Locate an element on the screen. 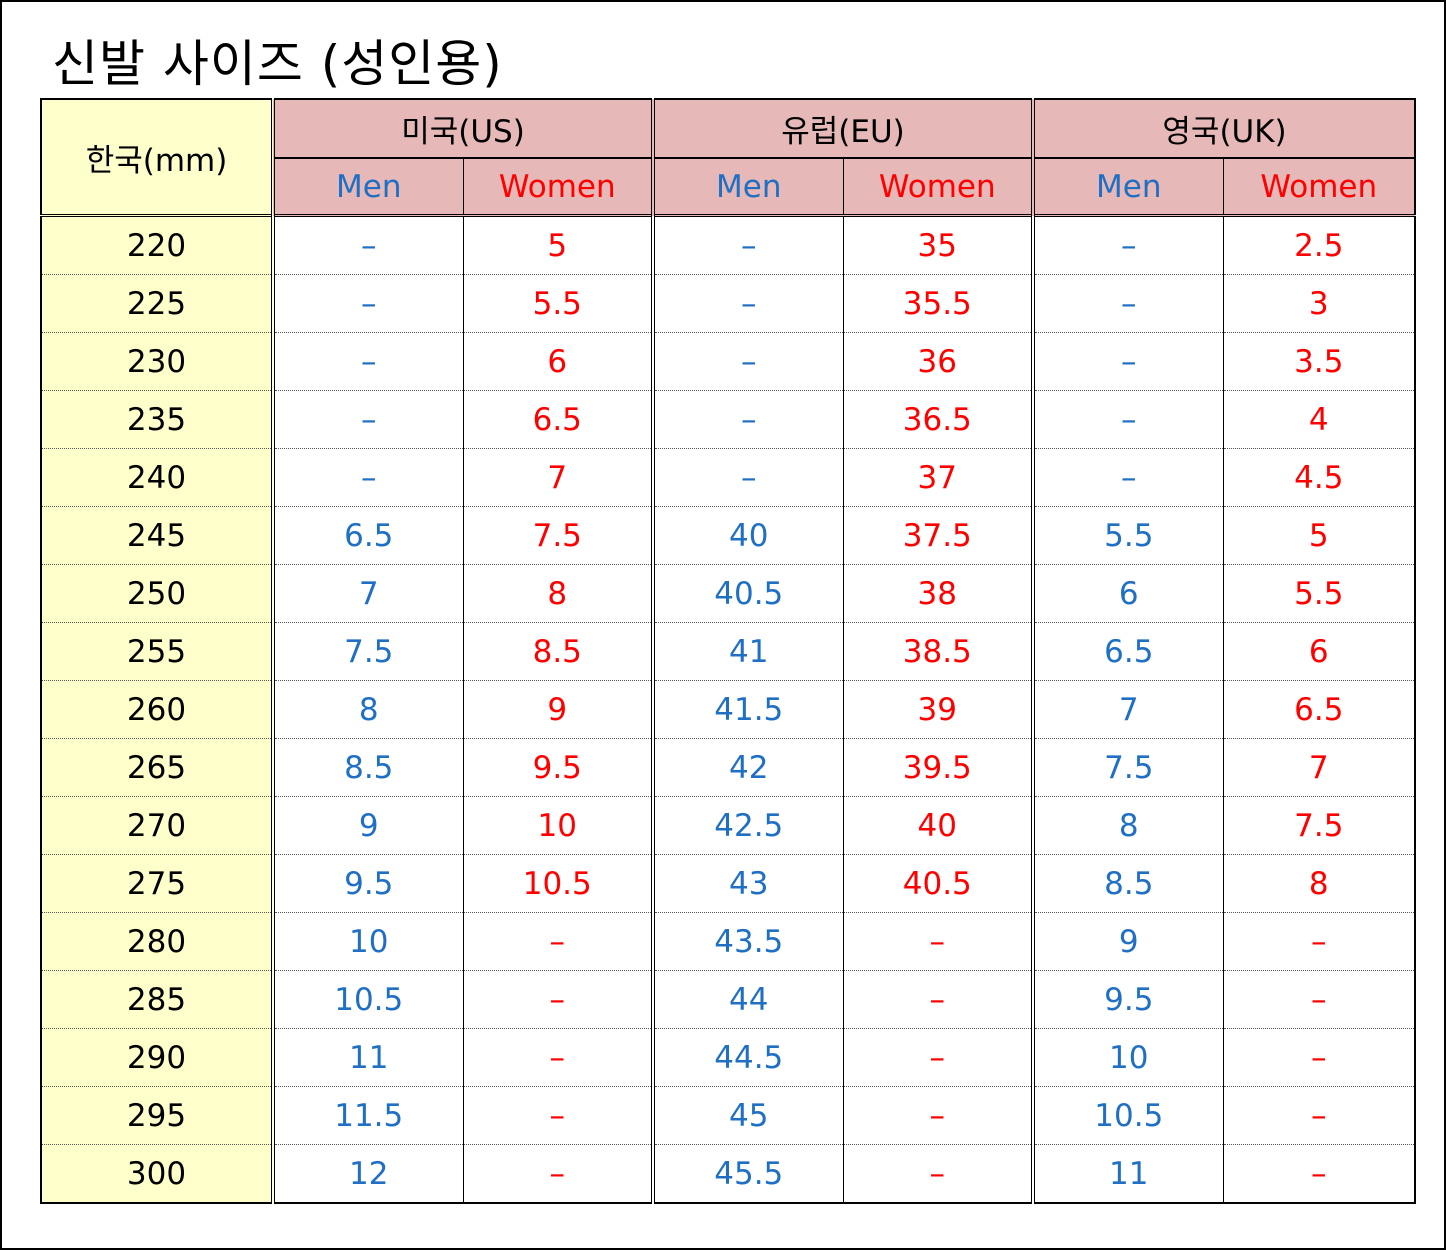 The width and height of the screenshot is (1446, 1250). cell-eu-men: 42 is located at coordinates (748, 767).